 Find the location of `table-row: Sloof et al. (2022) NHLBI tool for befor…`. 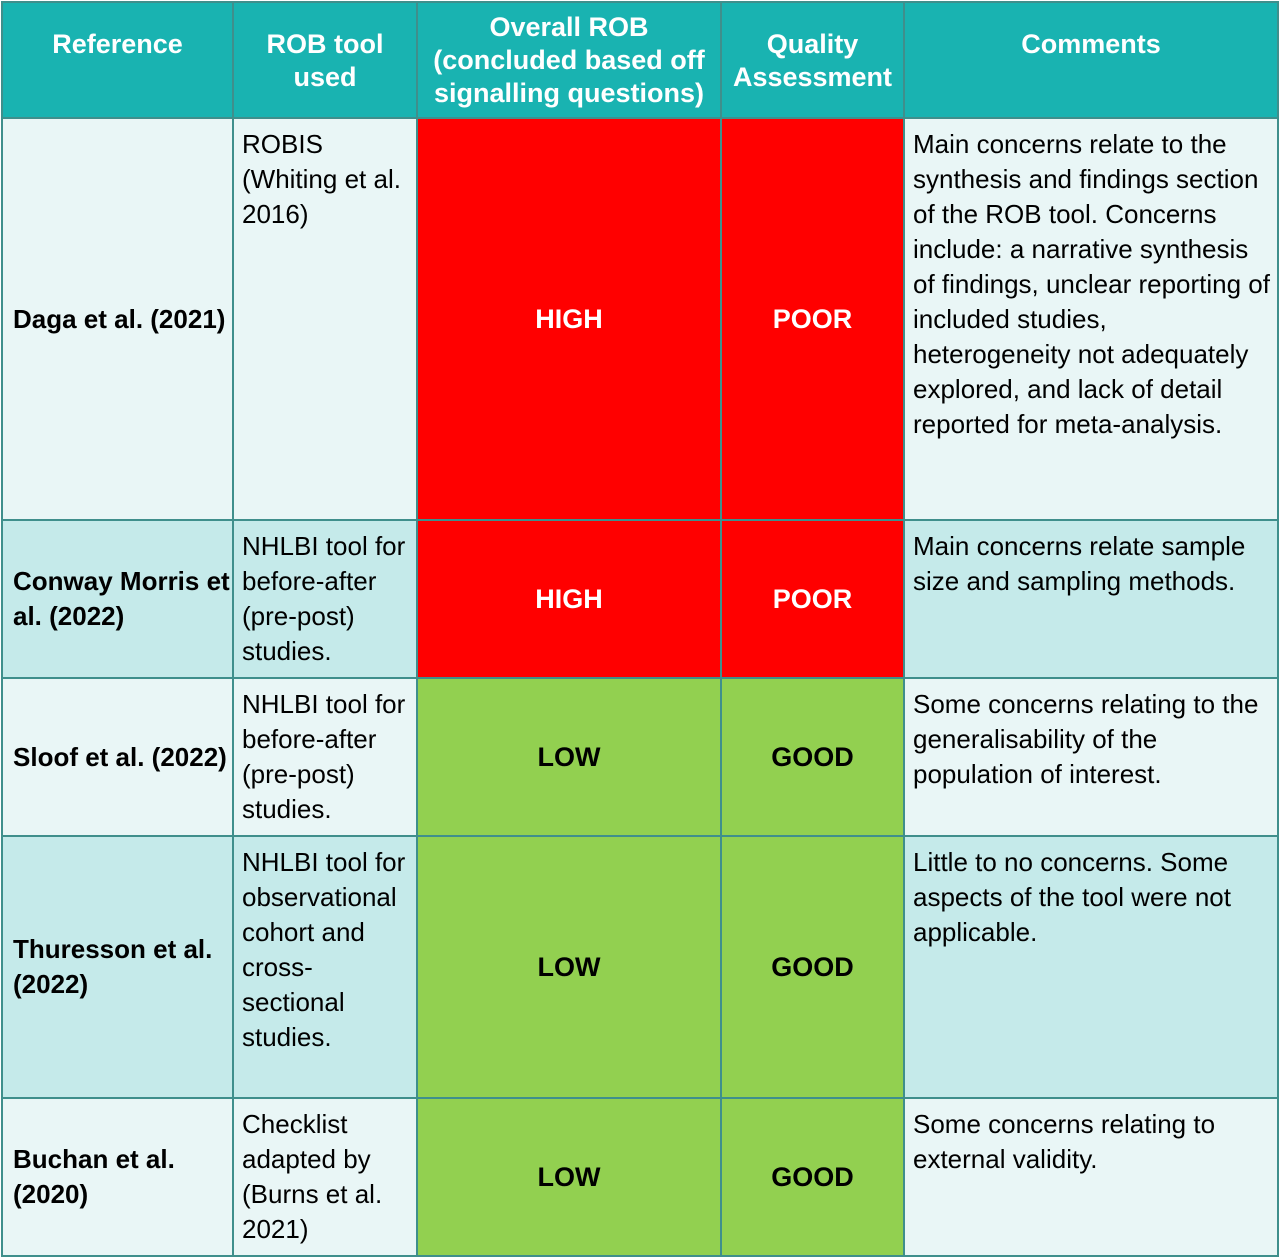

table-row: Sloof et al. (2022) NHLBI tool for befor… is located at coordinates (640, 757).